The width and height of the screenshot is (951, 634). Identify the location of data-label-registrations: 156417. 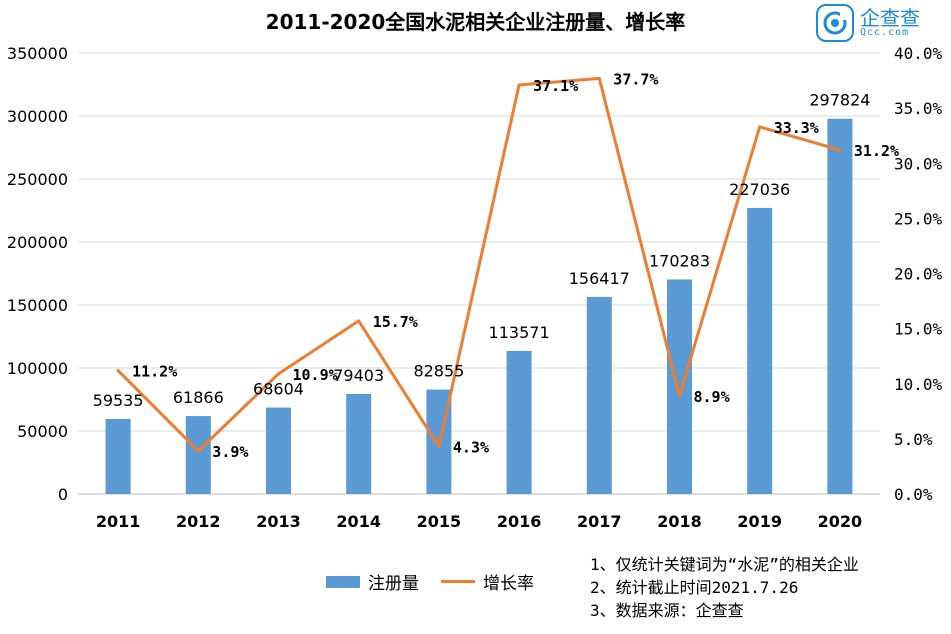
(599, 278).